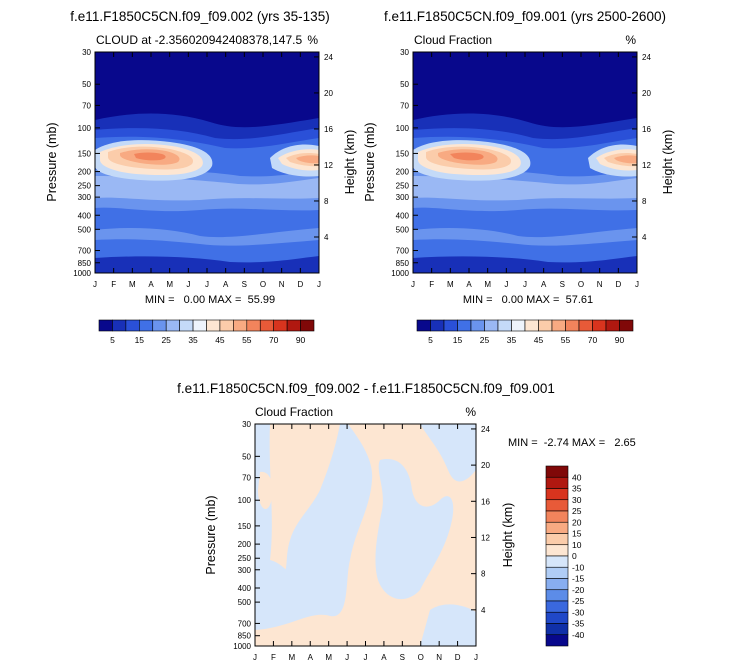 This screenshot has width=733, height=671. Describe the element at coordinates (480, 520) in the screenshot. I see `panel-3-height-axis: 24 20 16 12 8 4` at that location.